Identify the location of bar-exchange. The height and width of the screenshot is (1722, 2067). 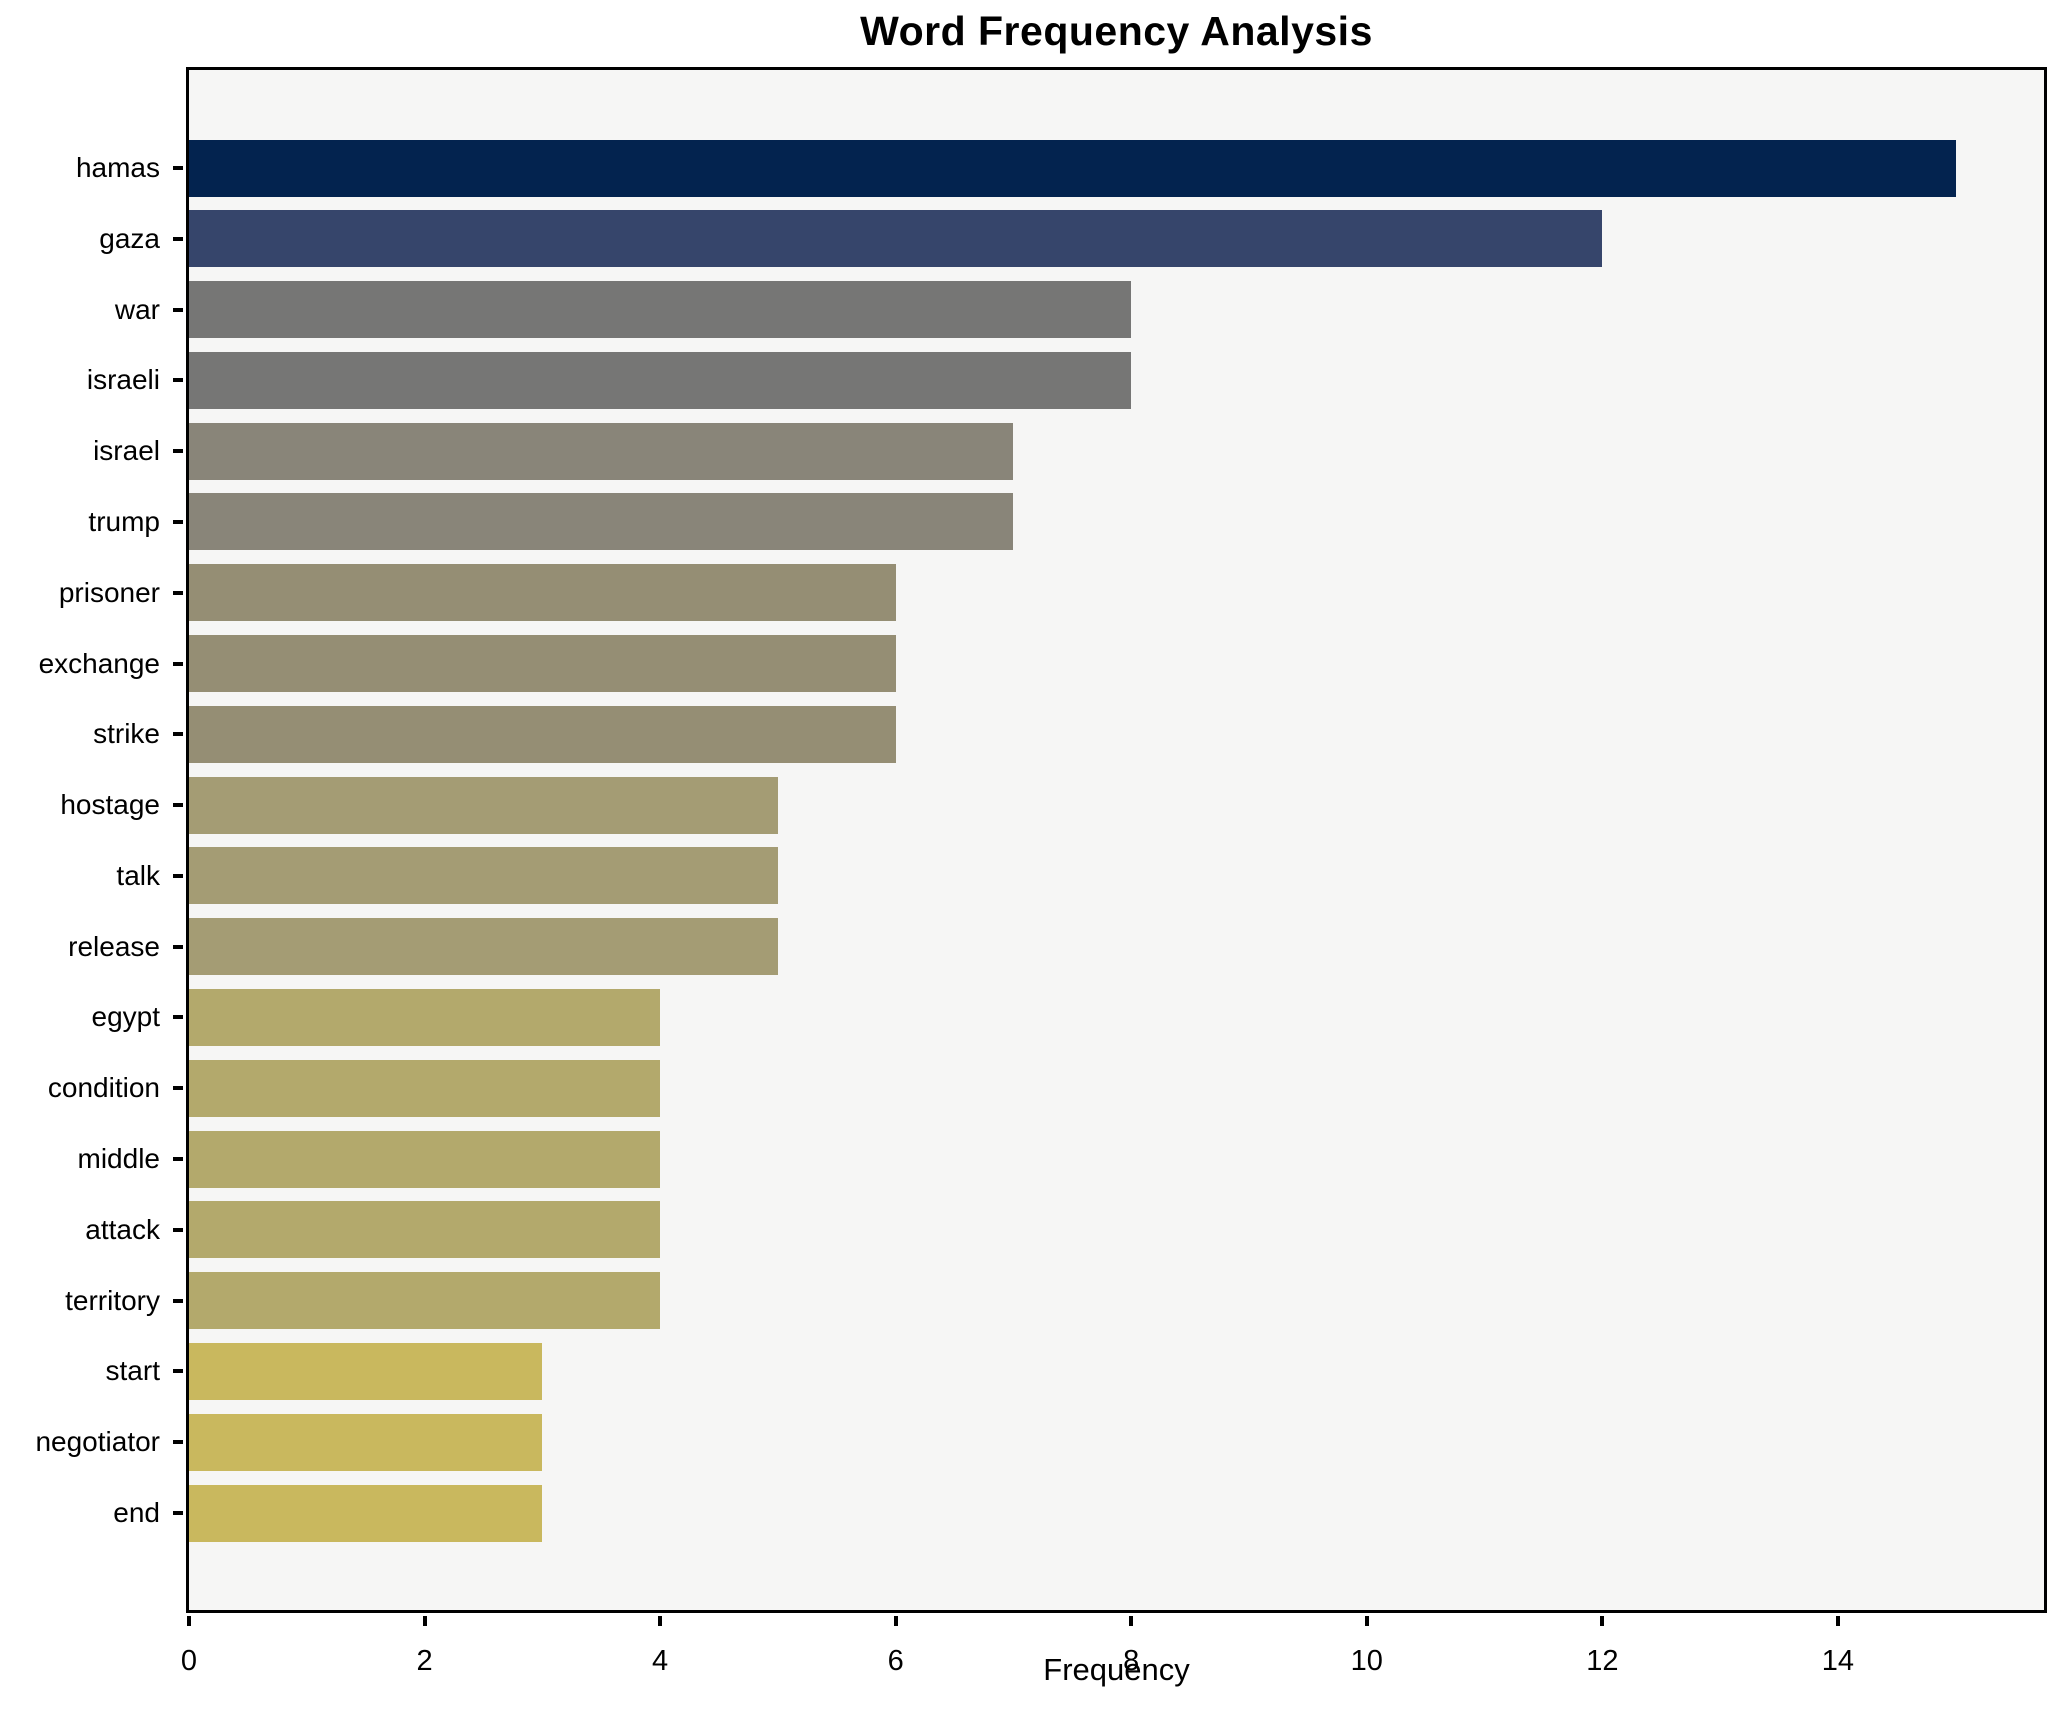
(542, 664).